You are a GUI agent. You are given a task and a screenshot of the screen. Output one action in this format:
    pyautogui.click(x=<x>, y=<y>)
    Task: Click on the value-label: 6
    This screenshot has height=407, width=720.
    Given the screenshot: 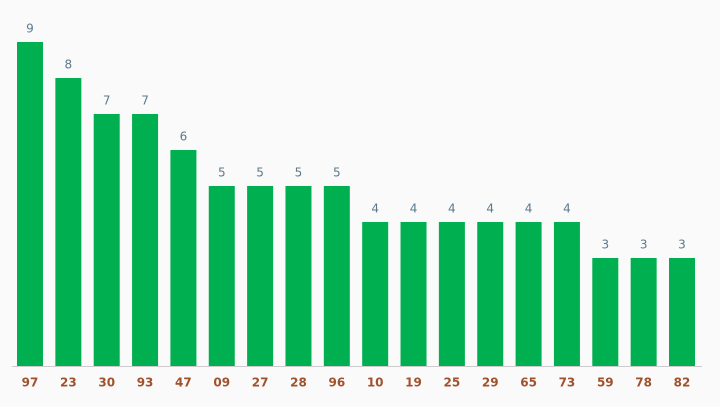 What is the action you would take?
    pyautogui.click(x=184, y=137)
    